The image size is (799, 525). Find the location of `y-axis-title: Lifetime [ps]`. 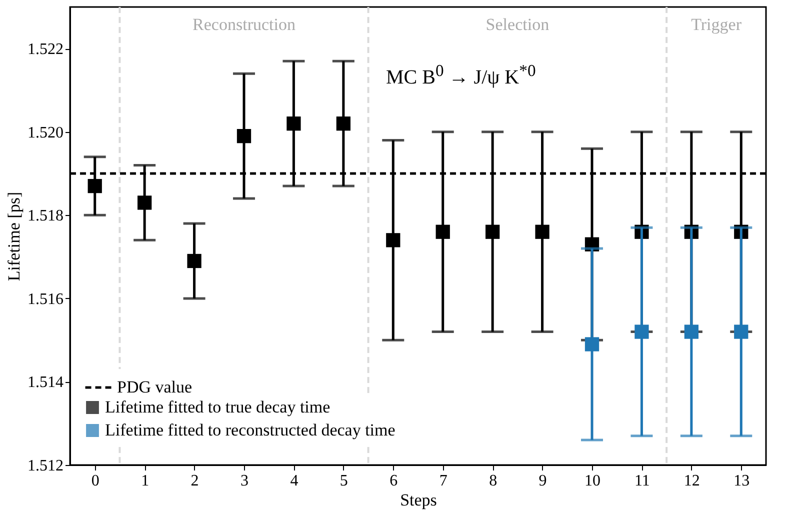

y-axis-title: Lifetime [ps] is located at coordinates (14, 237).